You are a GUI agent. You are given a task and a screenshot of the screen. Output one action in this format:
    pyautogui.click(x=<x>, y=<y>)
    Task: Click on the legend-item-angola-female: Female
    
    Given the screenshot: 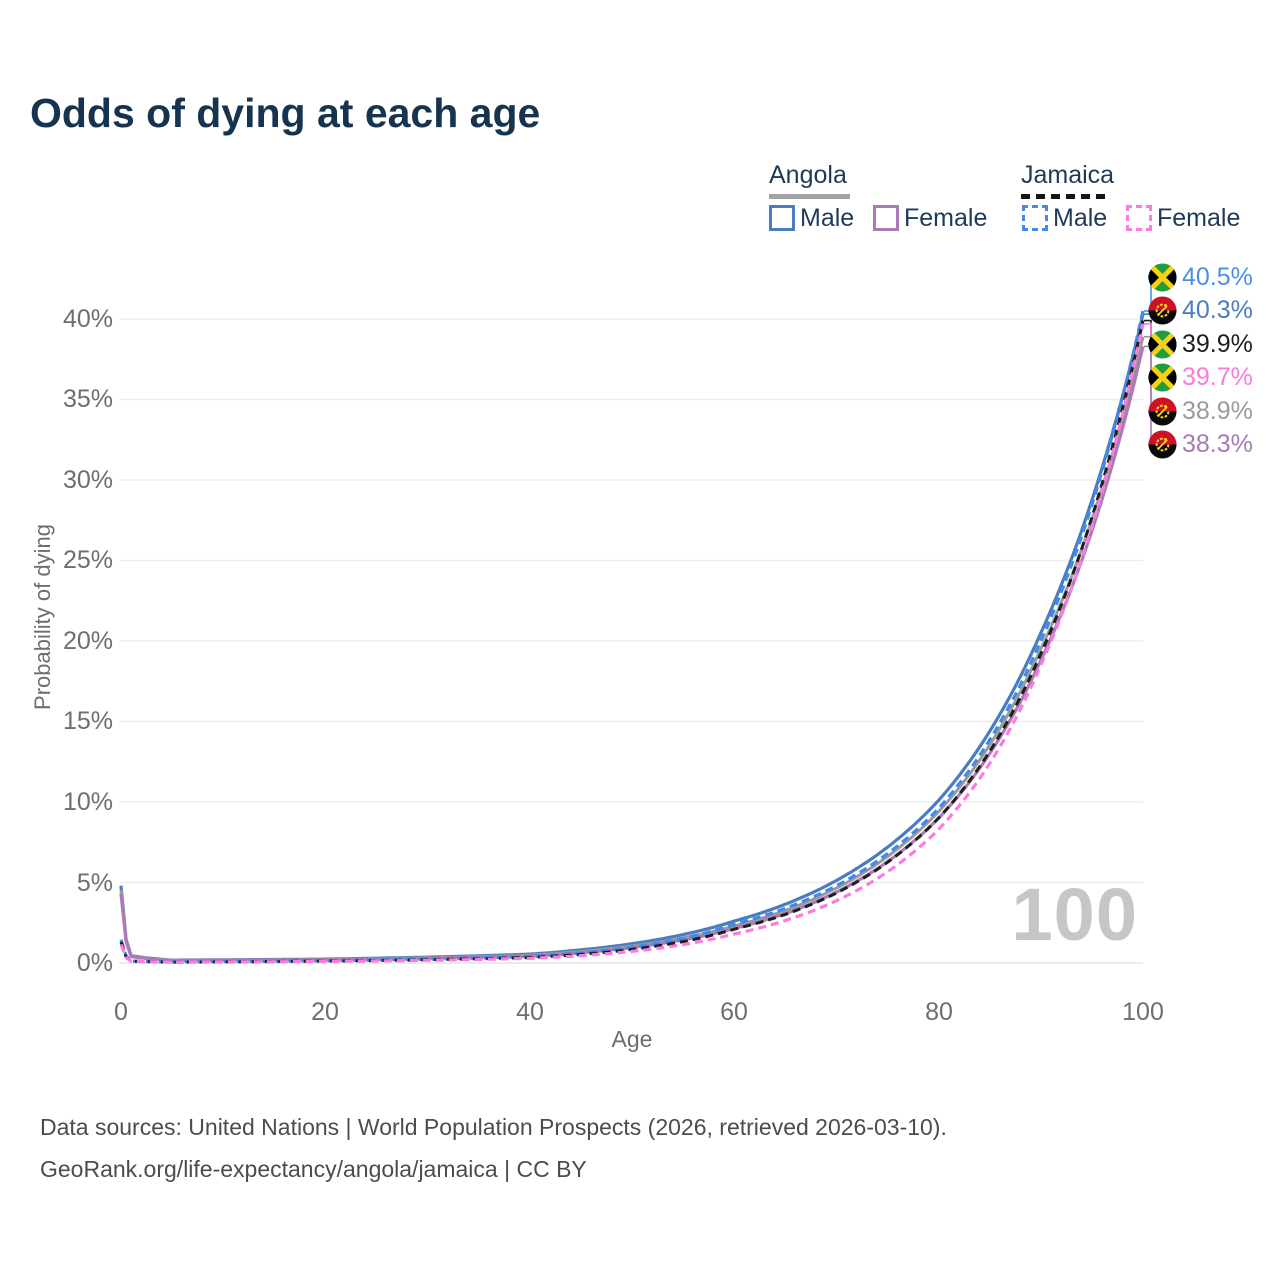 What is the action you would take?
    pyautogui.click(x=930, y=218)
    